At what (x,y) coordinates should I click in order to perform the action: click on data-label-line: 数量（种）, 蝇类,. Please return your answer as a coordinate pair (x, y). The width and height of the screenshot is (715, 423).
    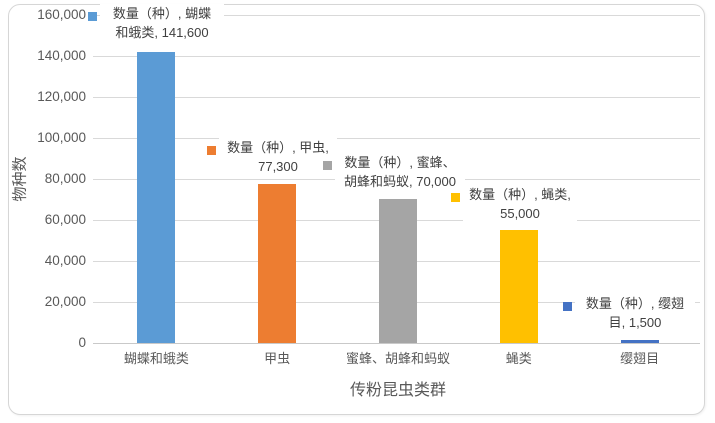
    Looking at the image, I should click on (520, 194).